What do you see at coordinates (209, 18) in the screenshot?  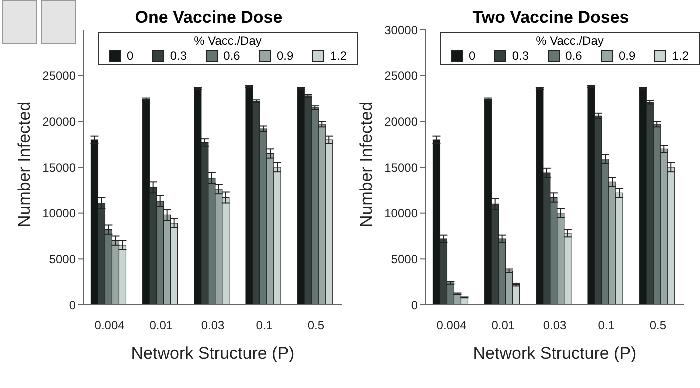 I see `chart-title: One Vaccine Dose` at bounding box center [209, 18].